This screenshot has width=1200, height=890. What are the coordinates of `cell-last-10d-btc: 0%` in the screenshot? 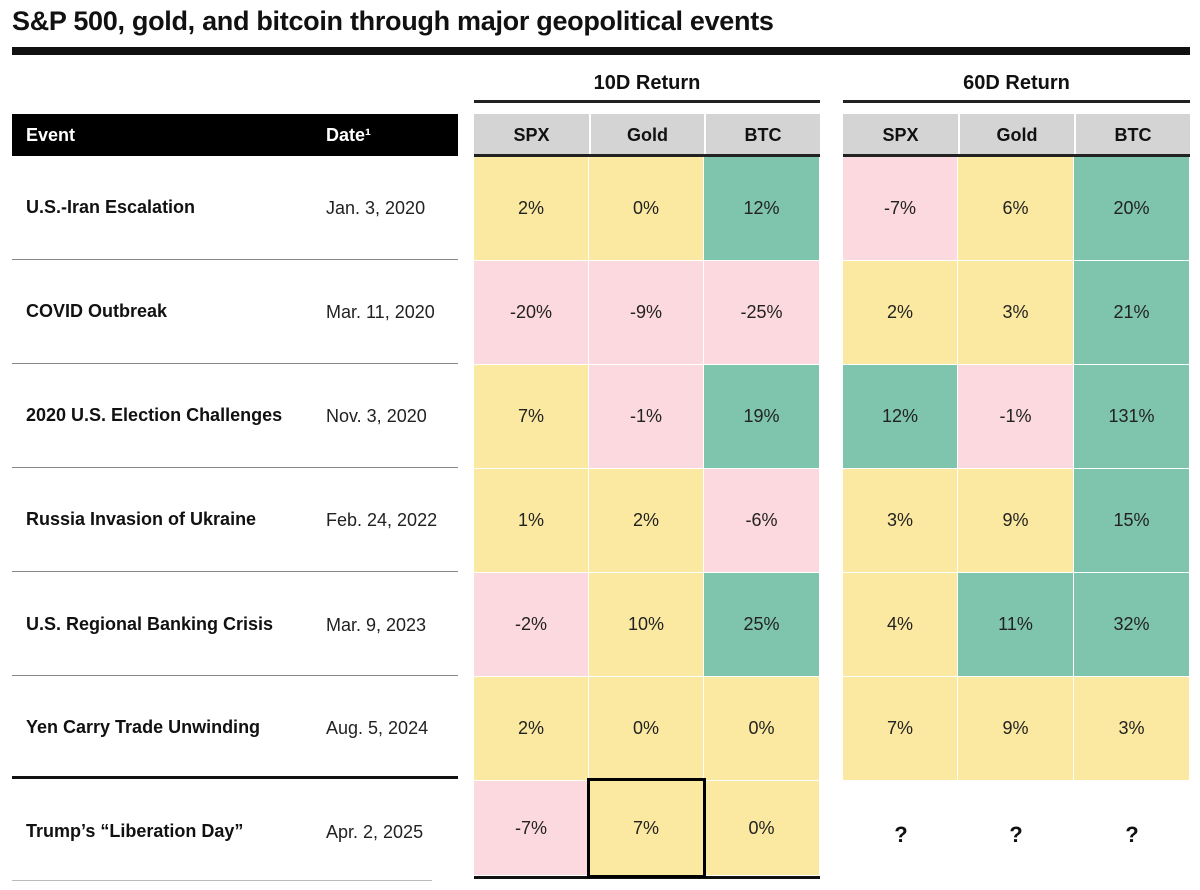 It's located at (762, 828).